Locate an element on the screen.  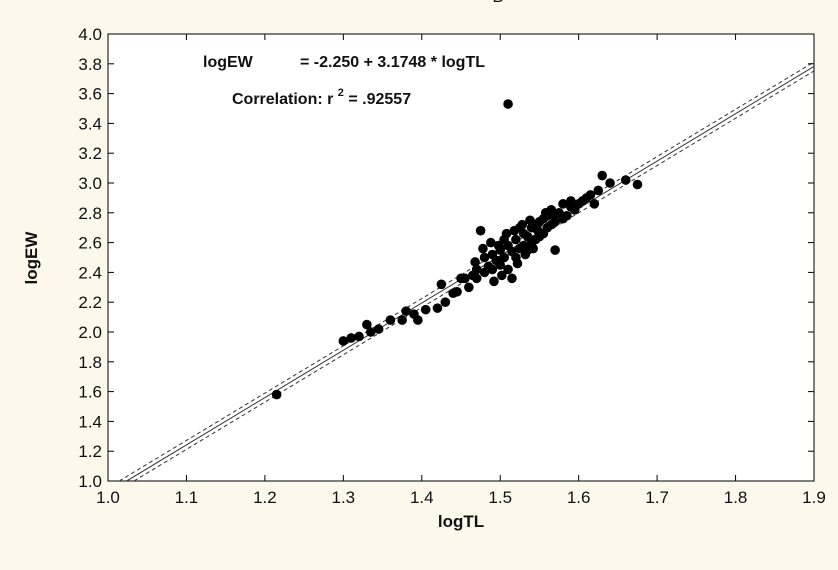
x-tick-label: 1.8 is located at coordinates (736, 497).